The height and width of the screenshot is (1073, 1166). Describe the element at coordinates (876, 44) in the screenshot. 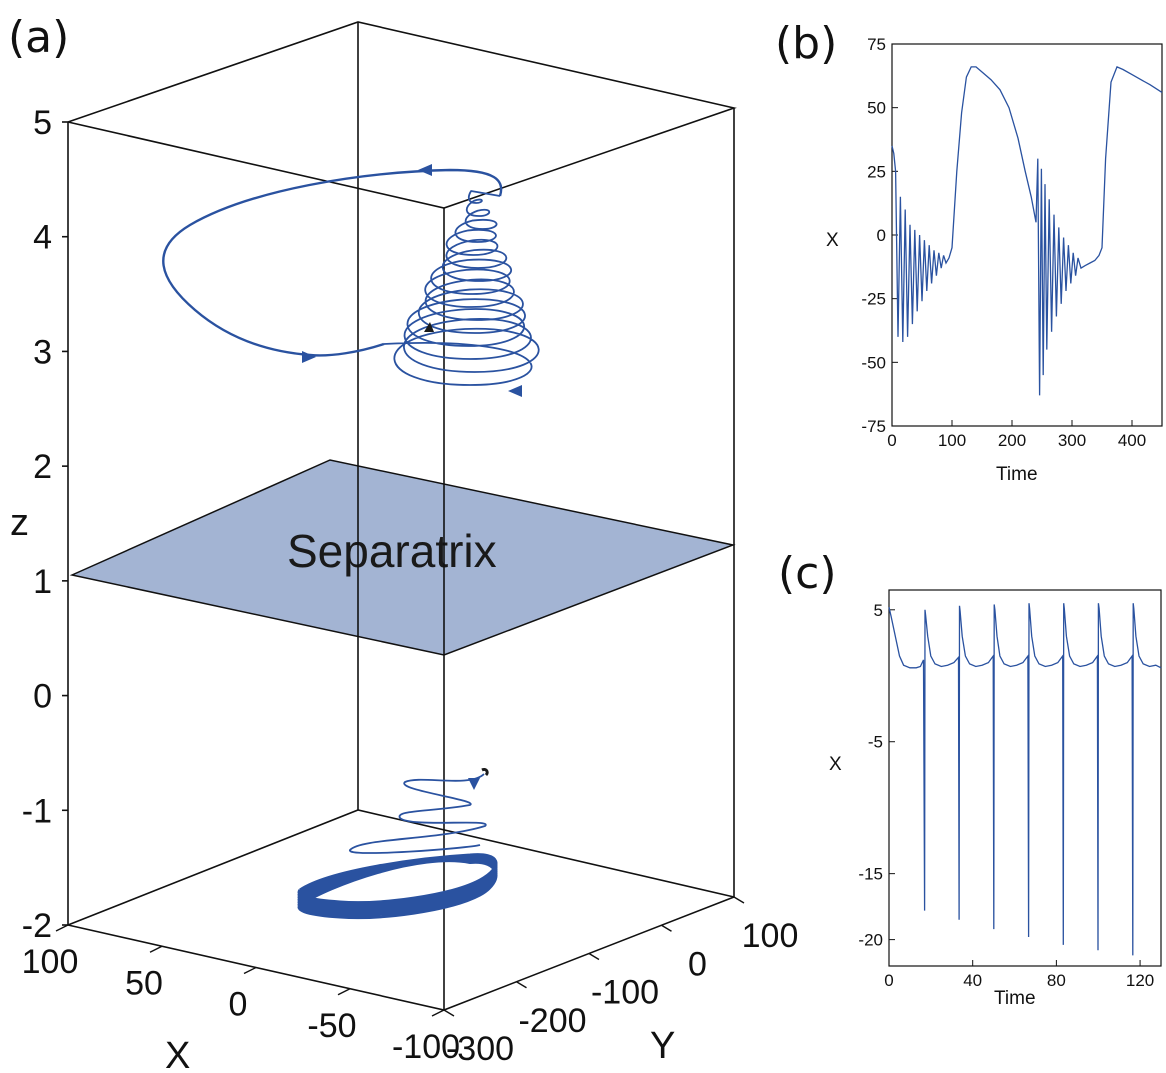

I see `y-tick-label: 75` at that location.